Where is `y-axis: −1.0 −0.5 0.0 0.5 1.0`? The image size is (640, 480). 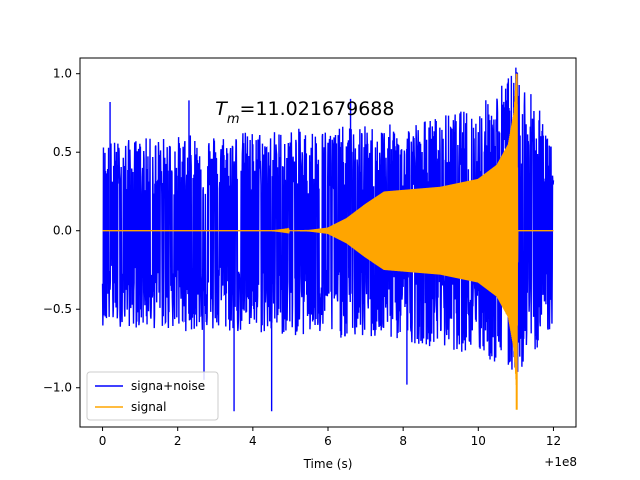 y-axis: −1.0 −0.5 0.0 0.5 1.0 is located at coordinates (61, 231).